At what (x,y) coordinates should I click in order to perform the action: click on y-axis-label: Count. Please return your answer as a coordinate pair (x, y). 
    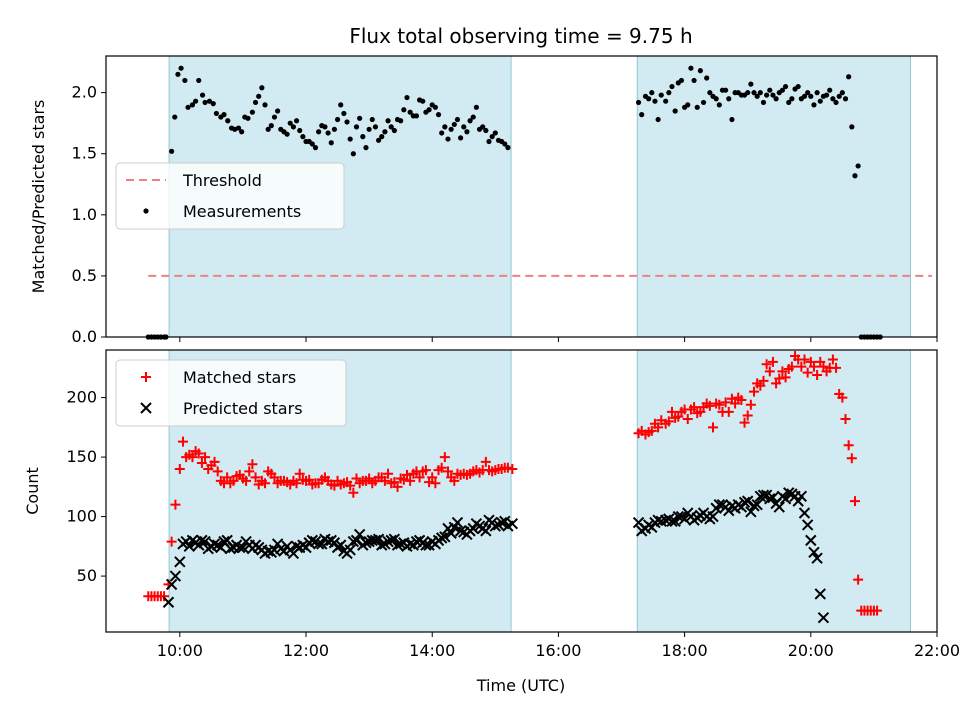
    Looking at the image, I should click on (32, 491).